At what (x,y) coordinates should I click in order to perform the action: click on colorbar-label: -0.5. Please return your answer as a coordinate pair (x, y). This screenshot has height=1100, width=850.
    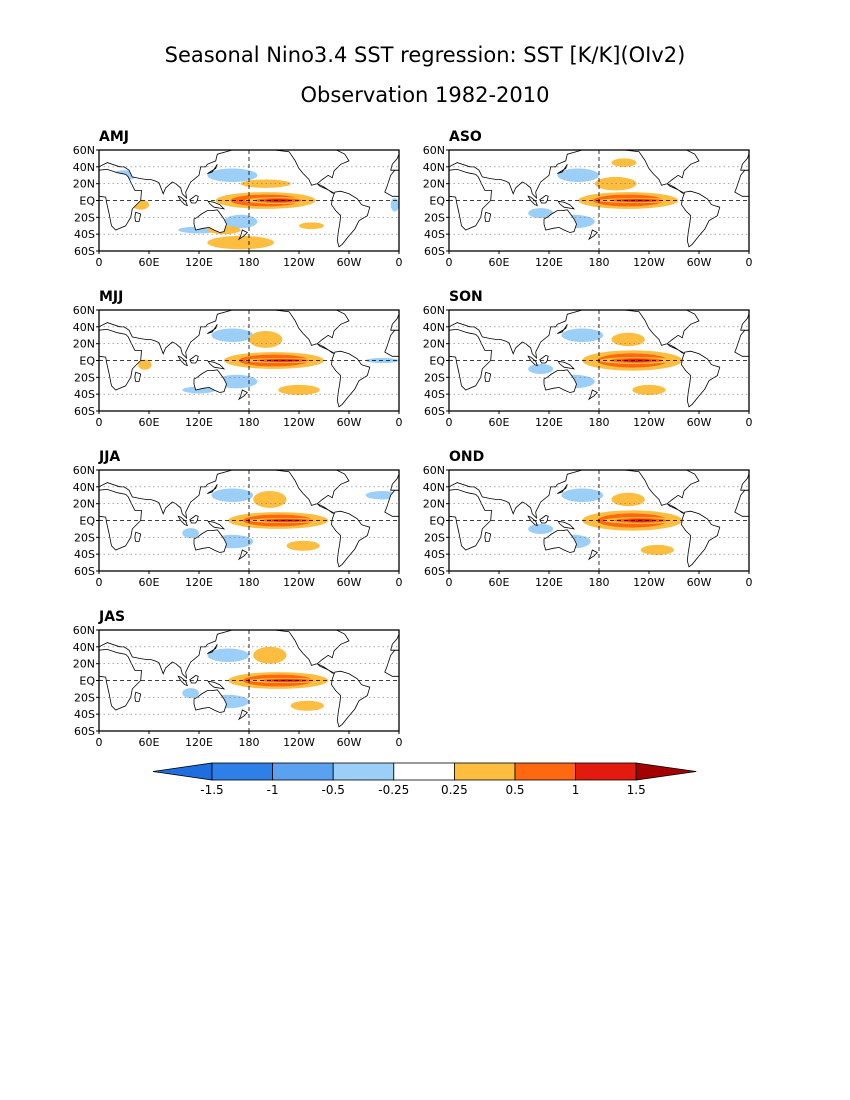
    Looking at the image, I should click on (332, 790).